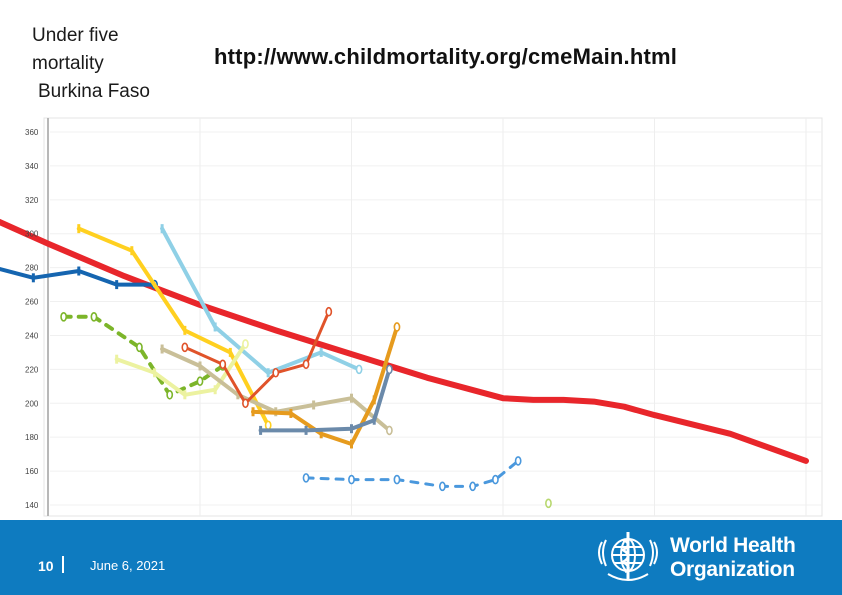  Describe the element at coordinates (32, 302) in the screenshot. I see `y-tick-label: 260` at that location.